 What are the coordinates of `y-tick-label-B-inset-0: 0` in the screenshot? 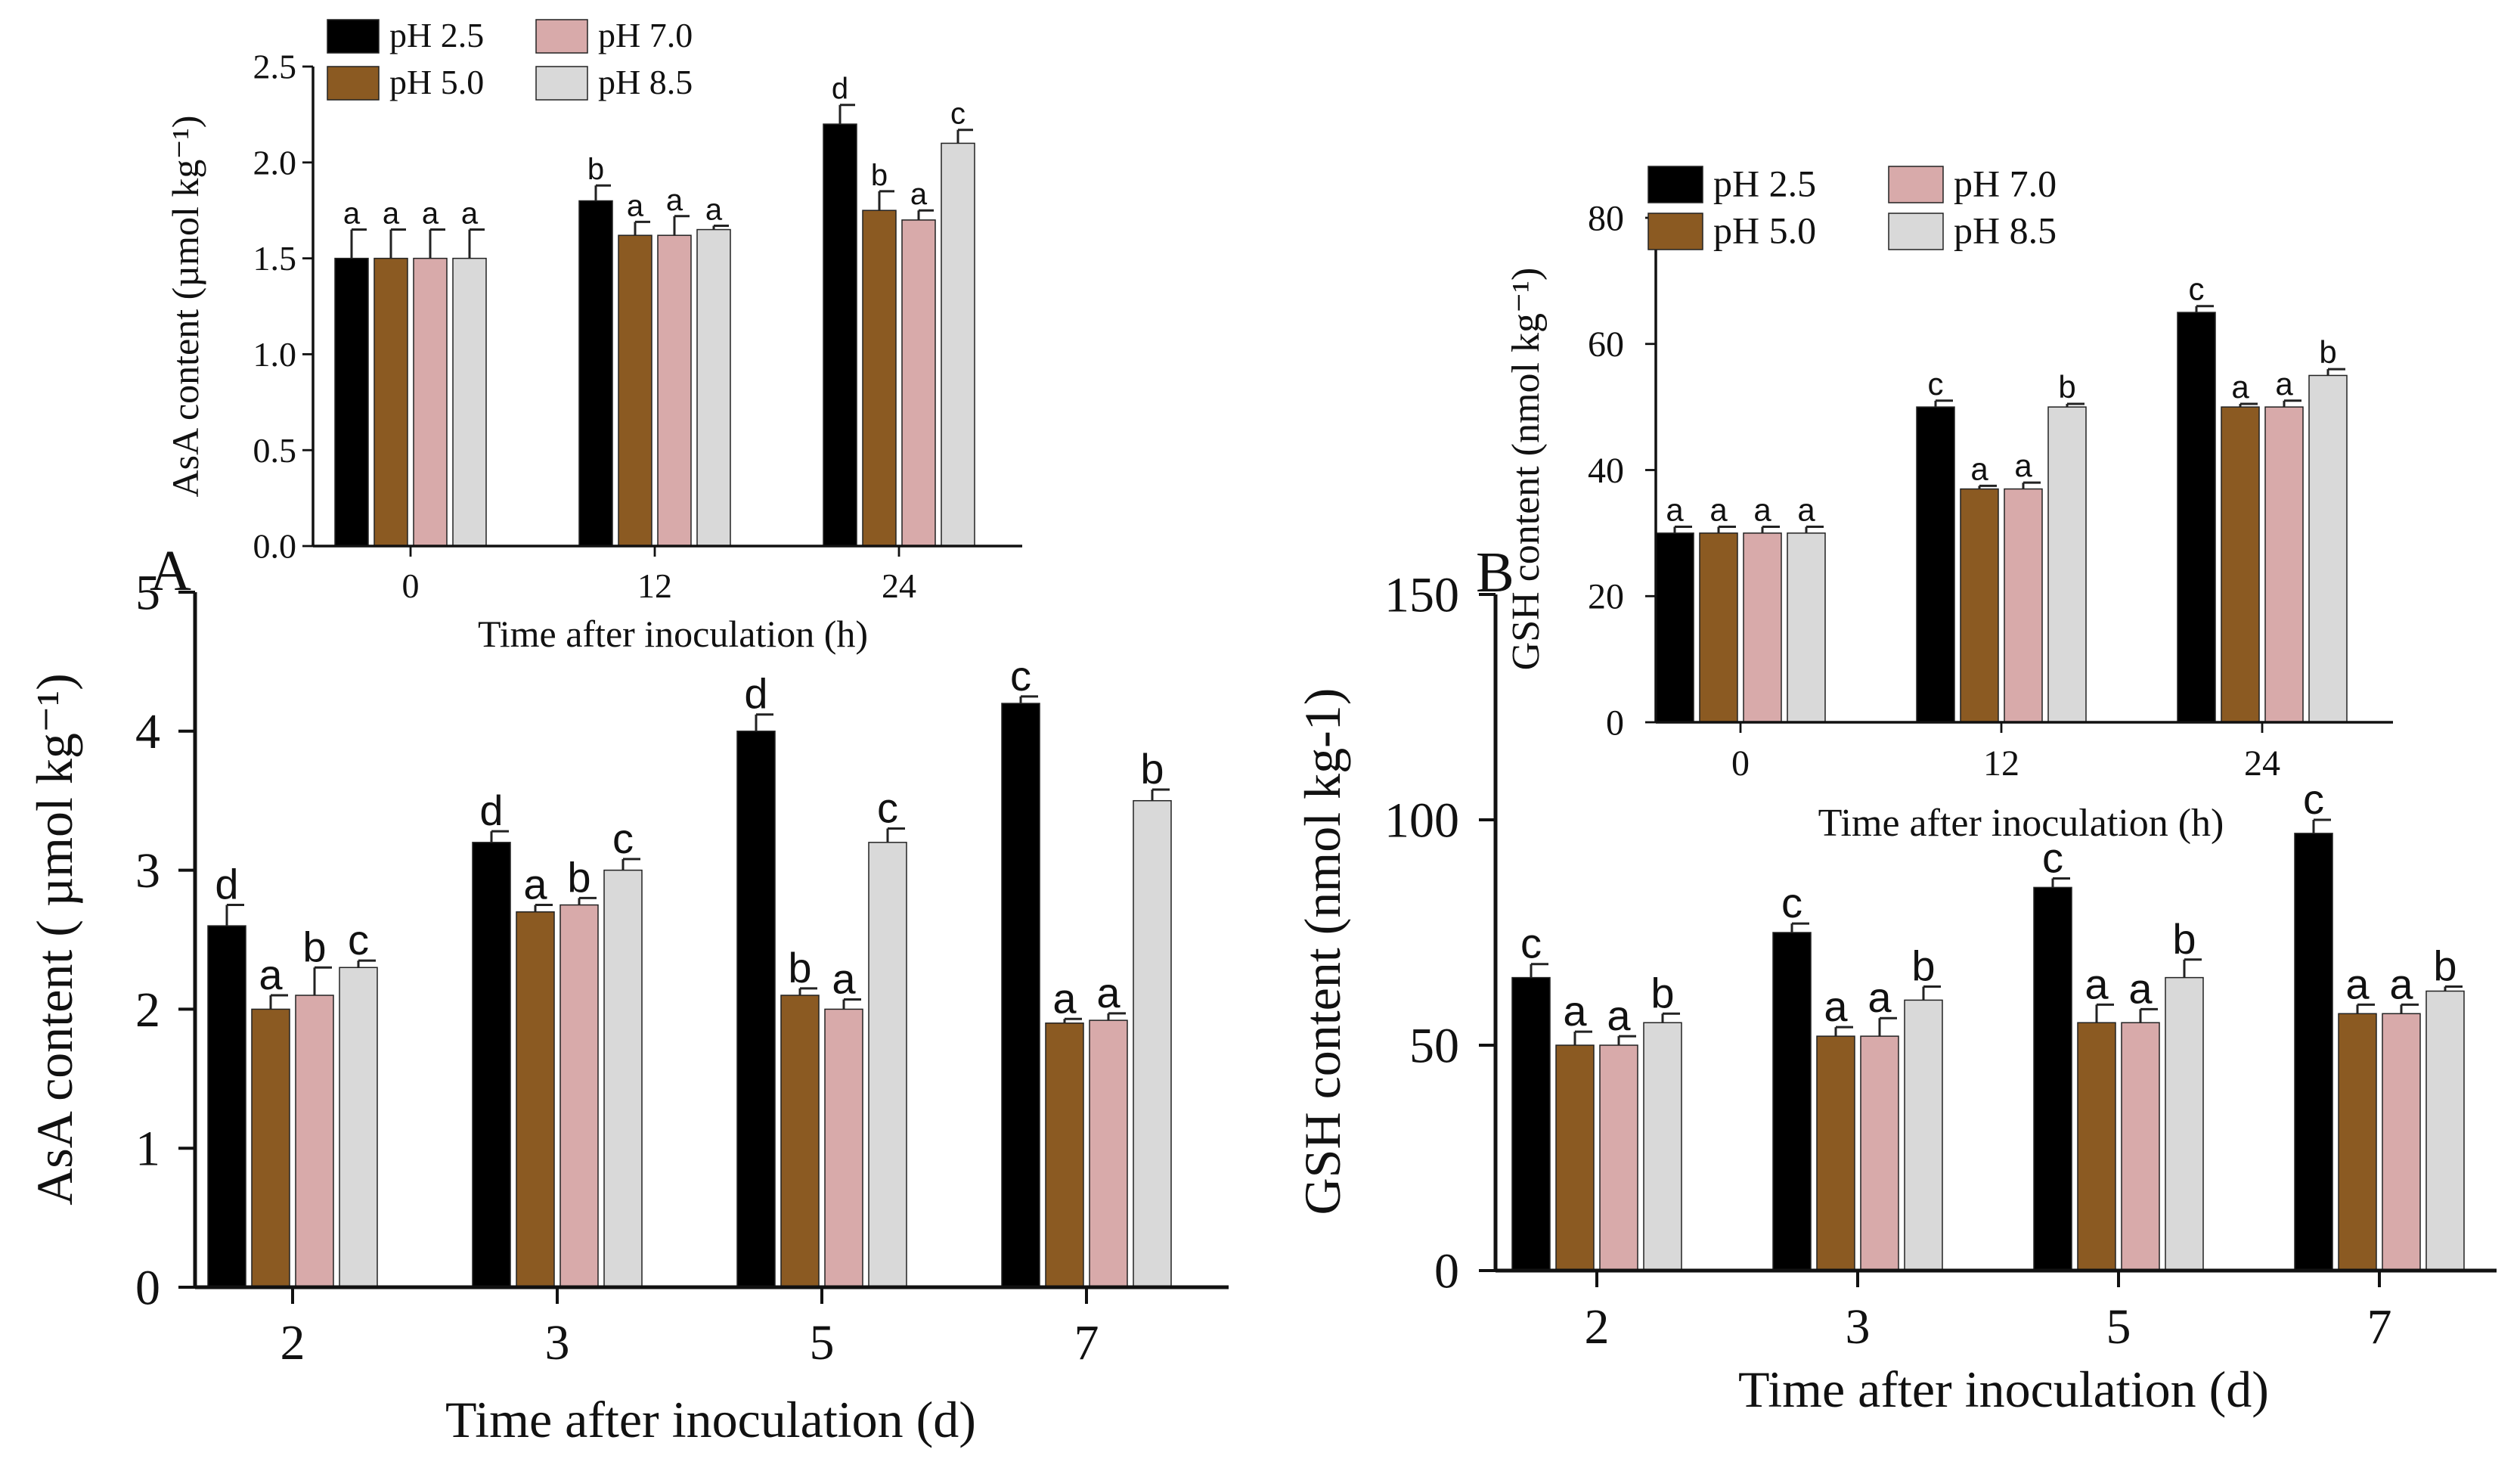 It's located at (1615, 723).